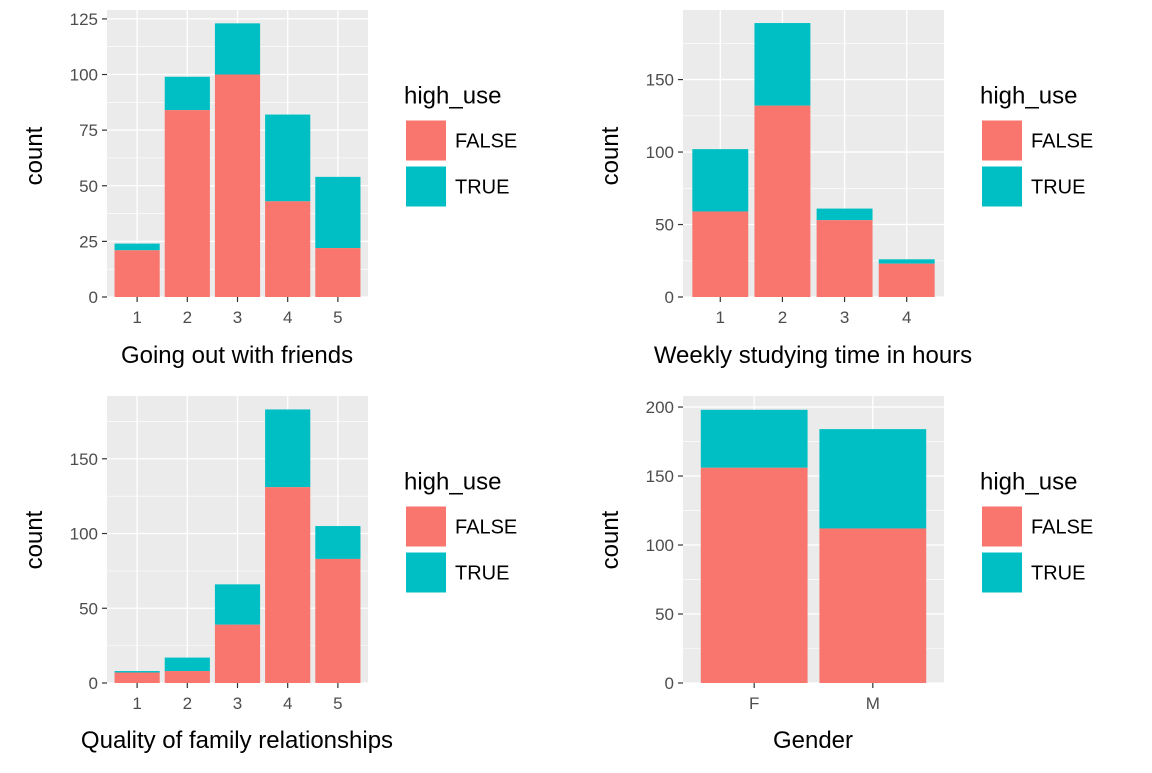 The width and height of the screenshot is (1152, 773). I want to click on bar-true-M, so click(873, 479).